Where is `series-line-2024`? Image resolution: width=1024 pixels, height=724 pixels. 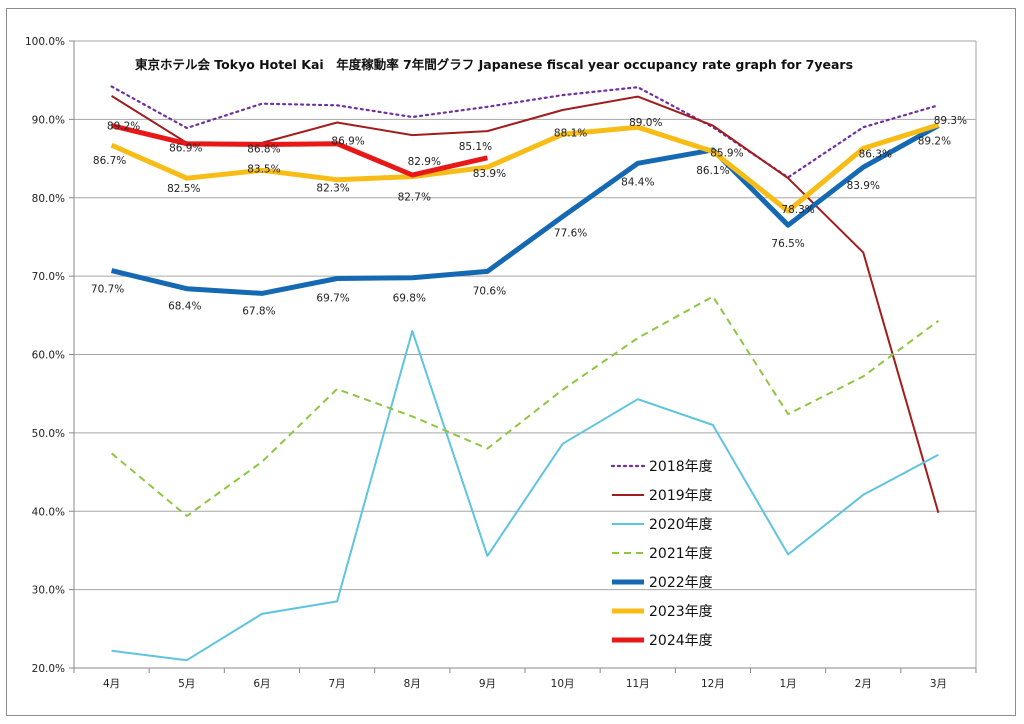
series-line-2024 is located at coordinates (299, 150).